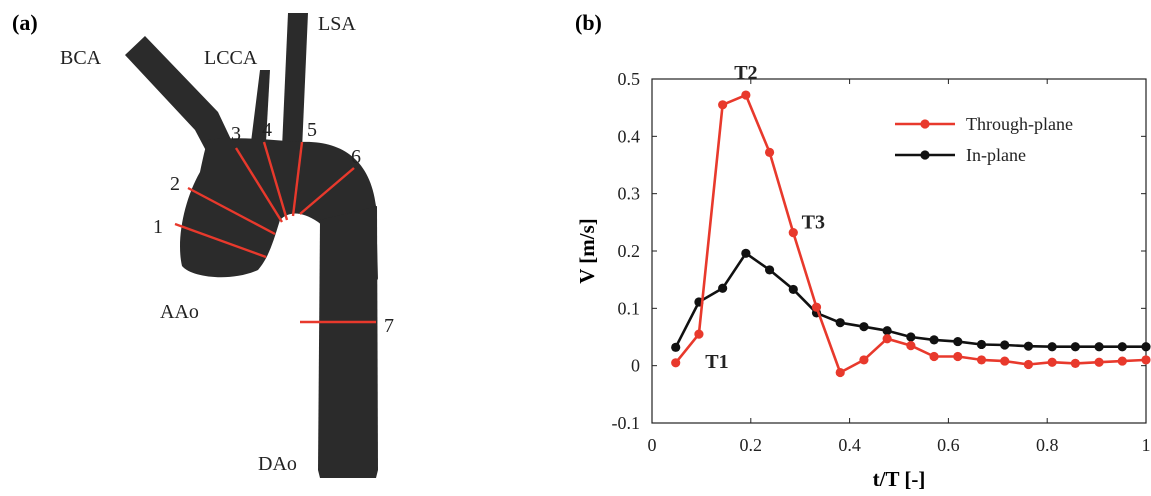 This screenshot has width=1151, height=496. Describe the element at coordinates (236, 134) in the screenshot. I see `plane-label-3: 3` at that location.